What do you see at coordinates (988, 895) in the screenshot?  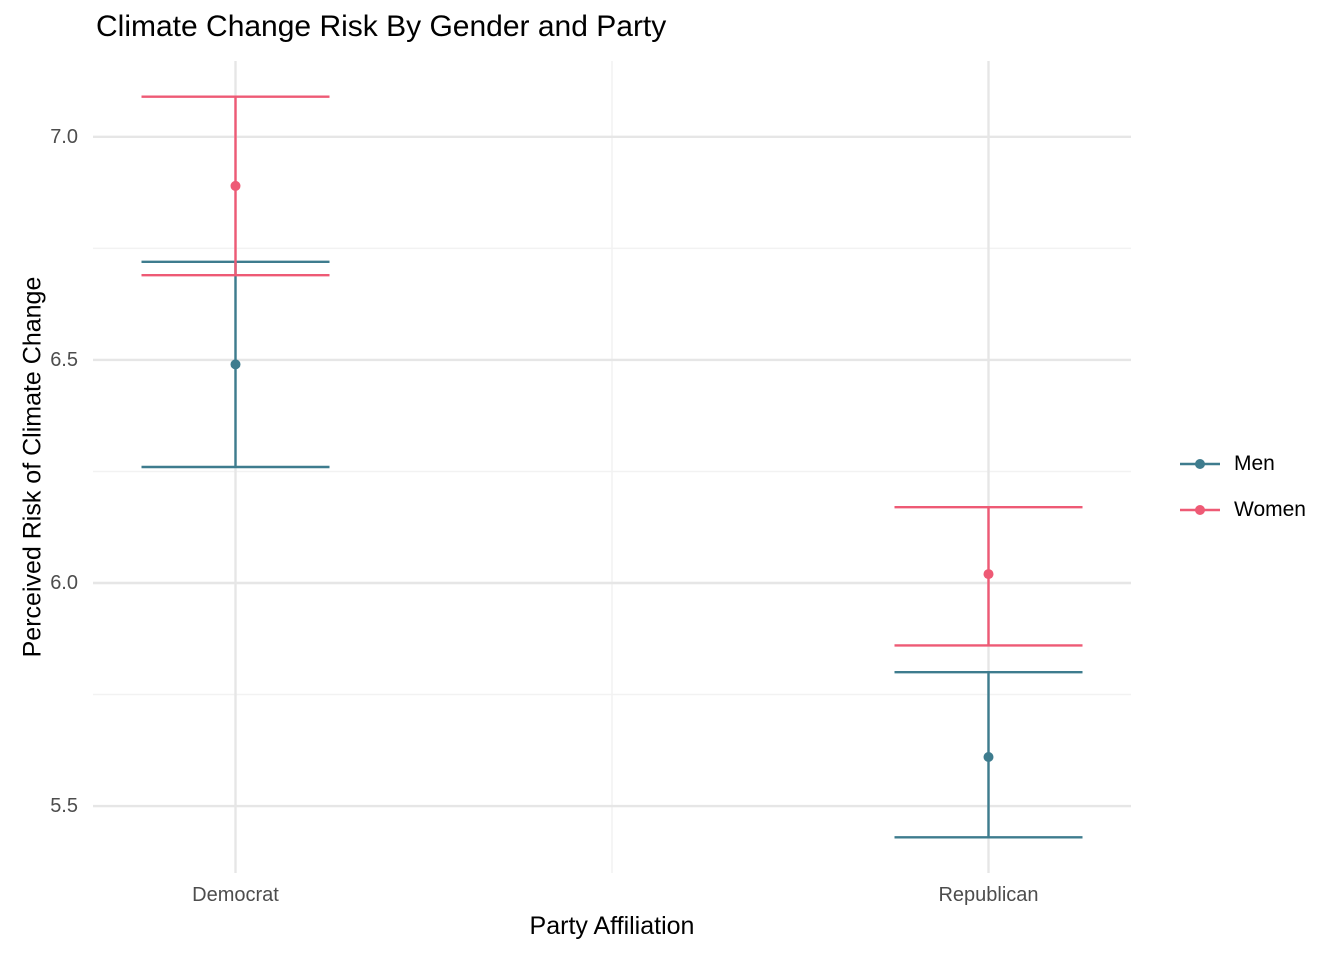 I see `x-tick-label-republican: Republican` at bounding box center [988, 895].